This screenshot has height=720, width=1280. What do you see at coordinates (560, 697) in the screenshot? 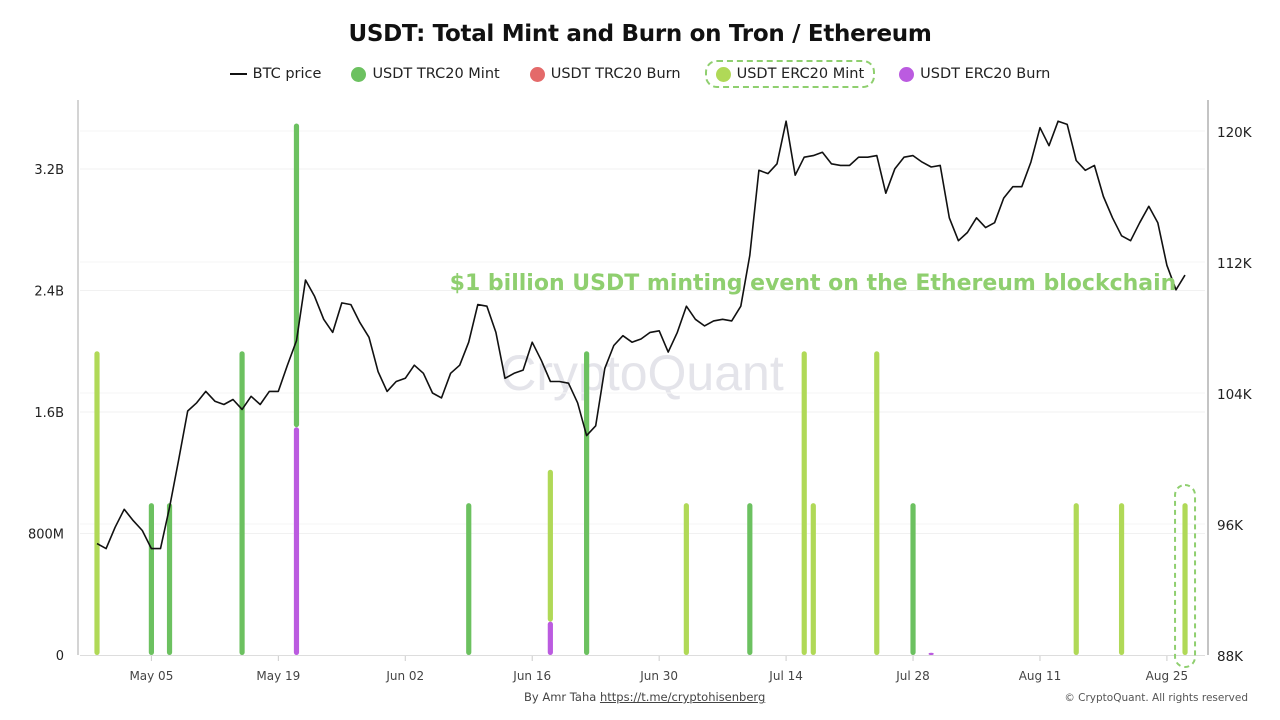
I see `author: By Amr Taha` at bounding box center [560, 697].